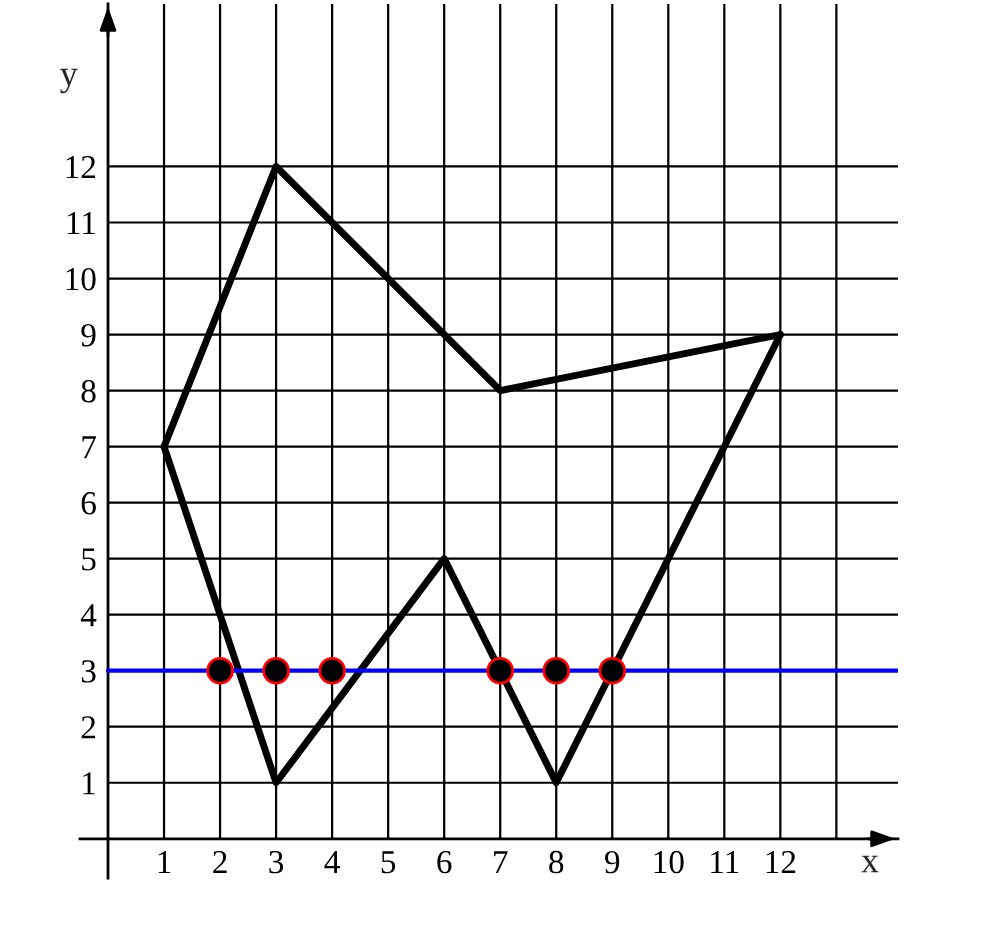  I want to click on y-axis-title: y, so click(69, 81).